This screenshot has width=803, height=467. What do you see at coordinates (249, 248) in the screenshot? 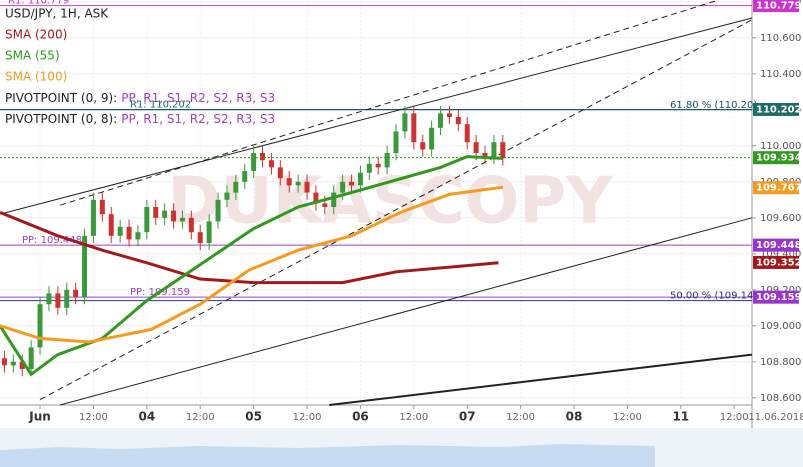
I see `sma-line` at bounding box center [249, 248].